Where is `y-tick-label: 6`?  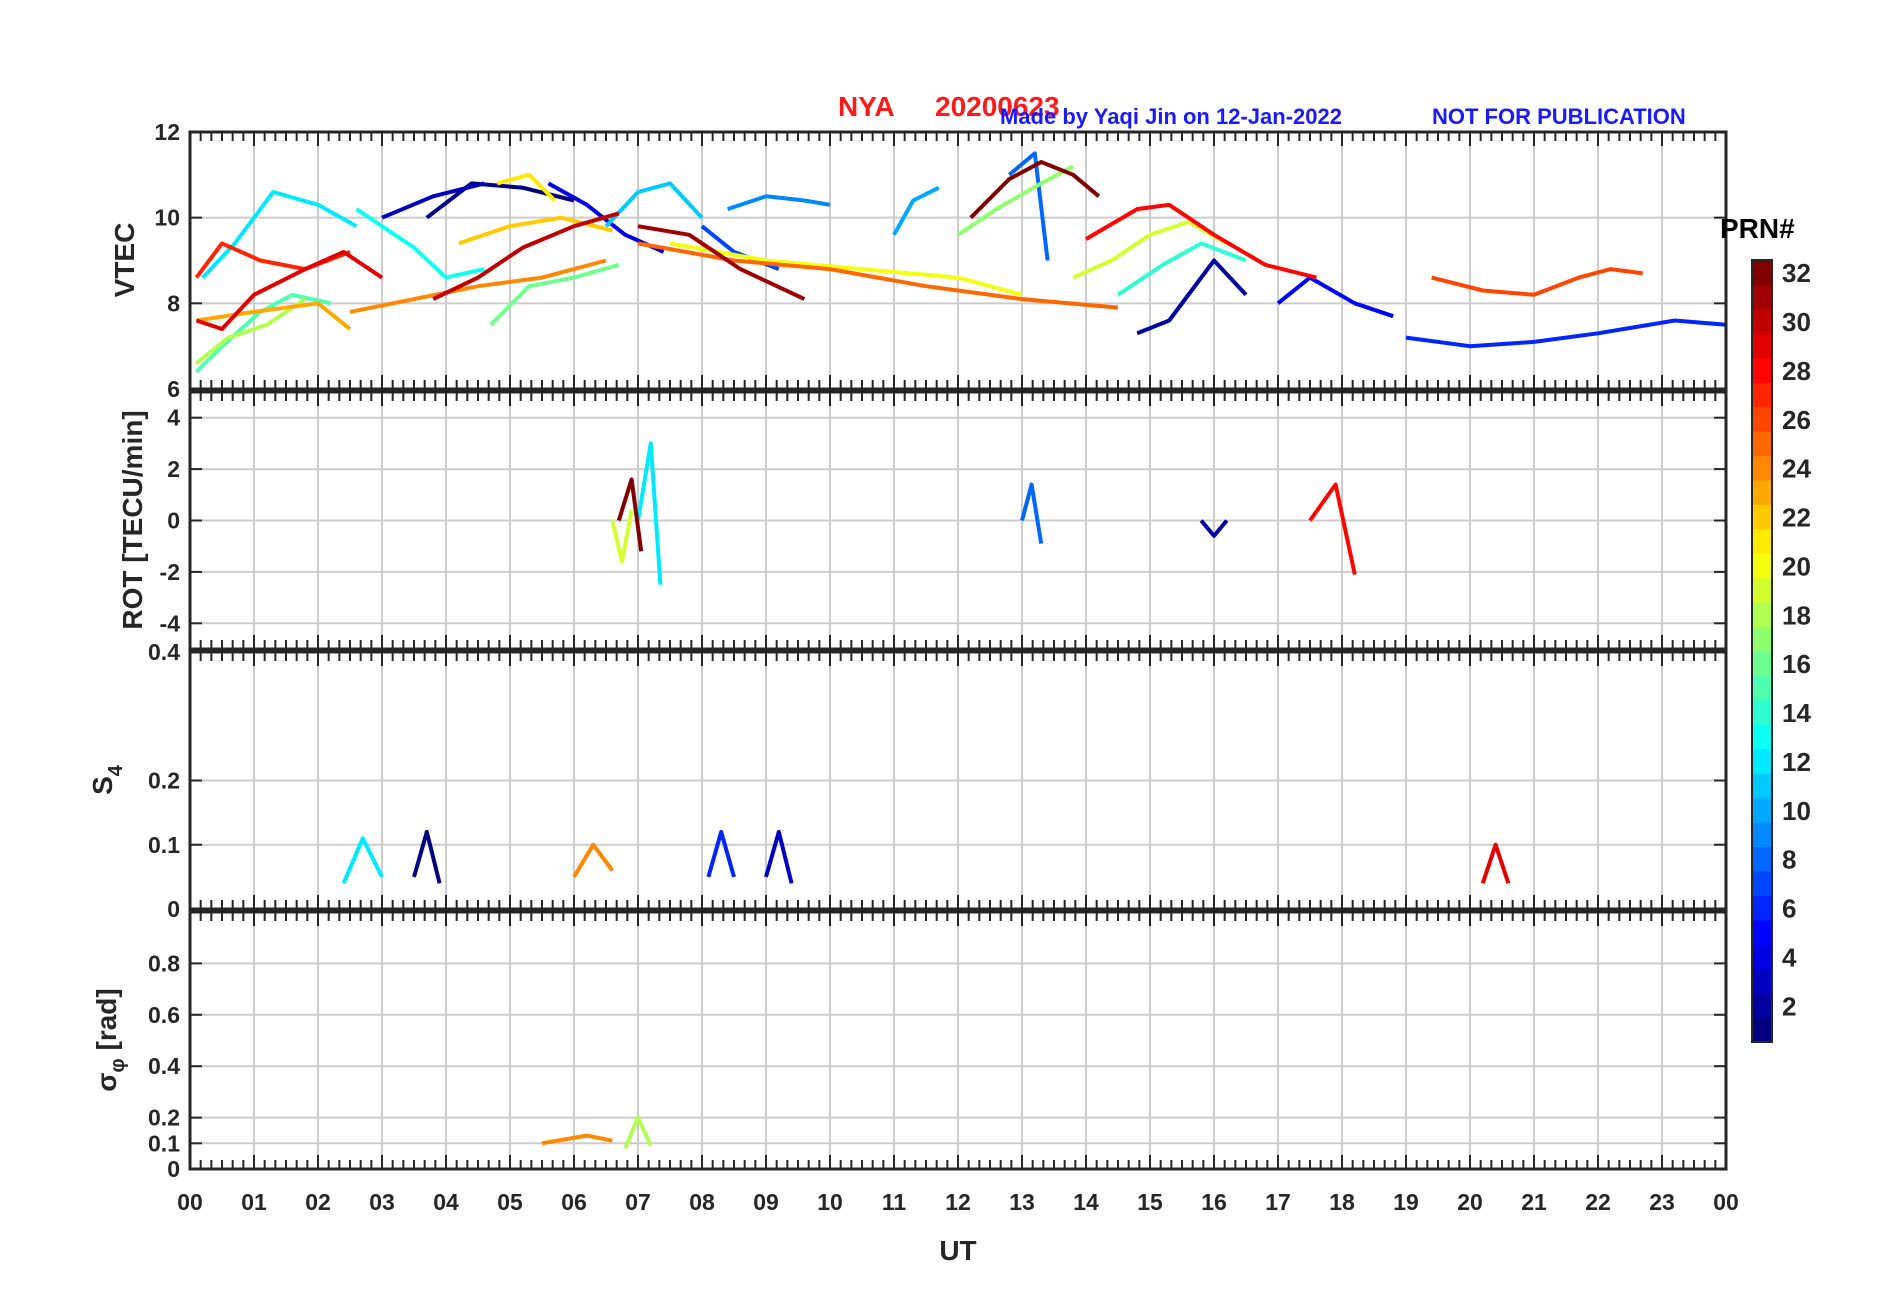
y-tick-label: 6 is located at coordinates (173, 389).